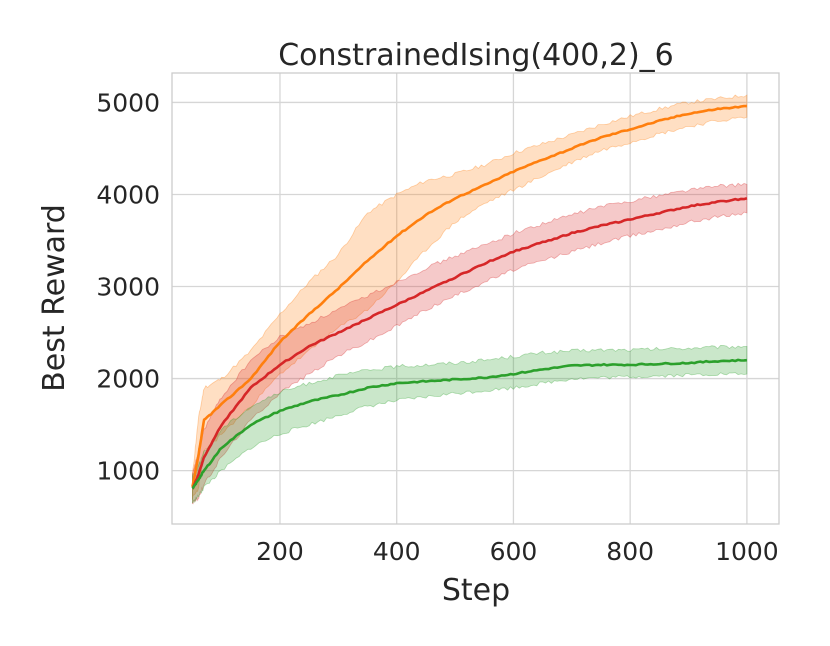 The image size is (830, 646). I want to click on x-tick-label: 600, so click(514, 551).